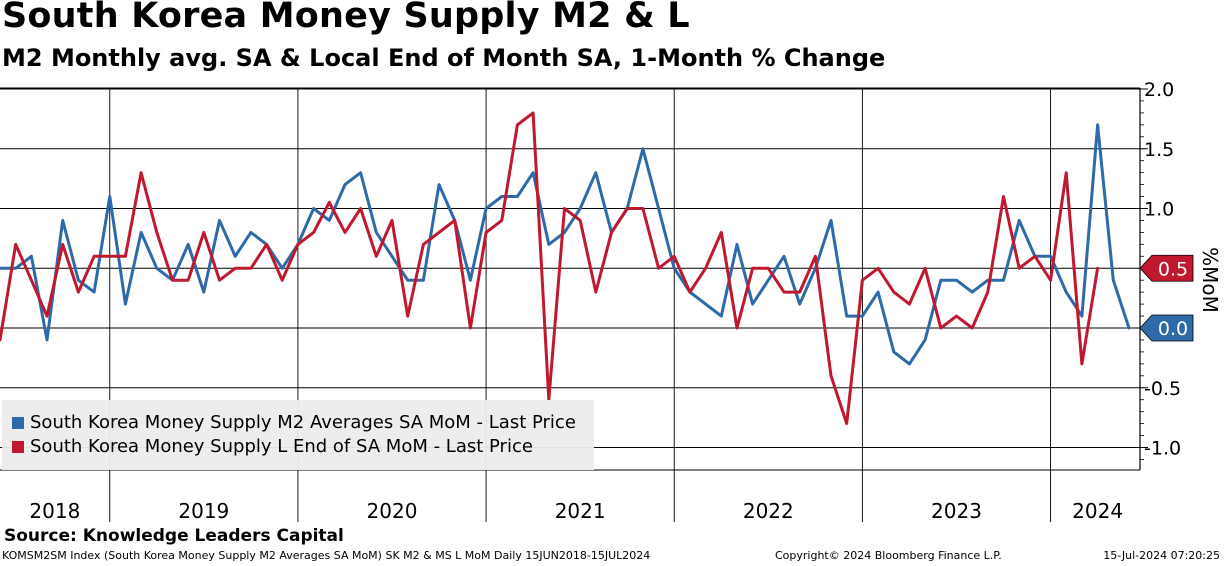  Describe the element at coordinates (1159, 210) in the screenshot. I see `y-tick-label: 1.0` at that location.